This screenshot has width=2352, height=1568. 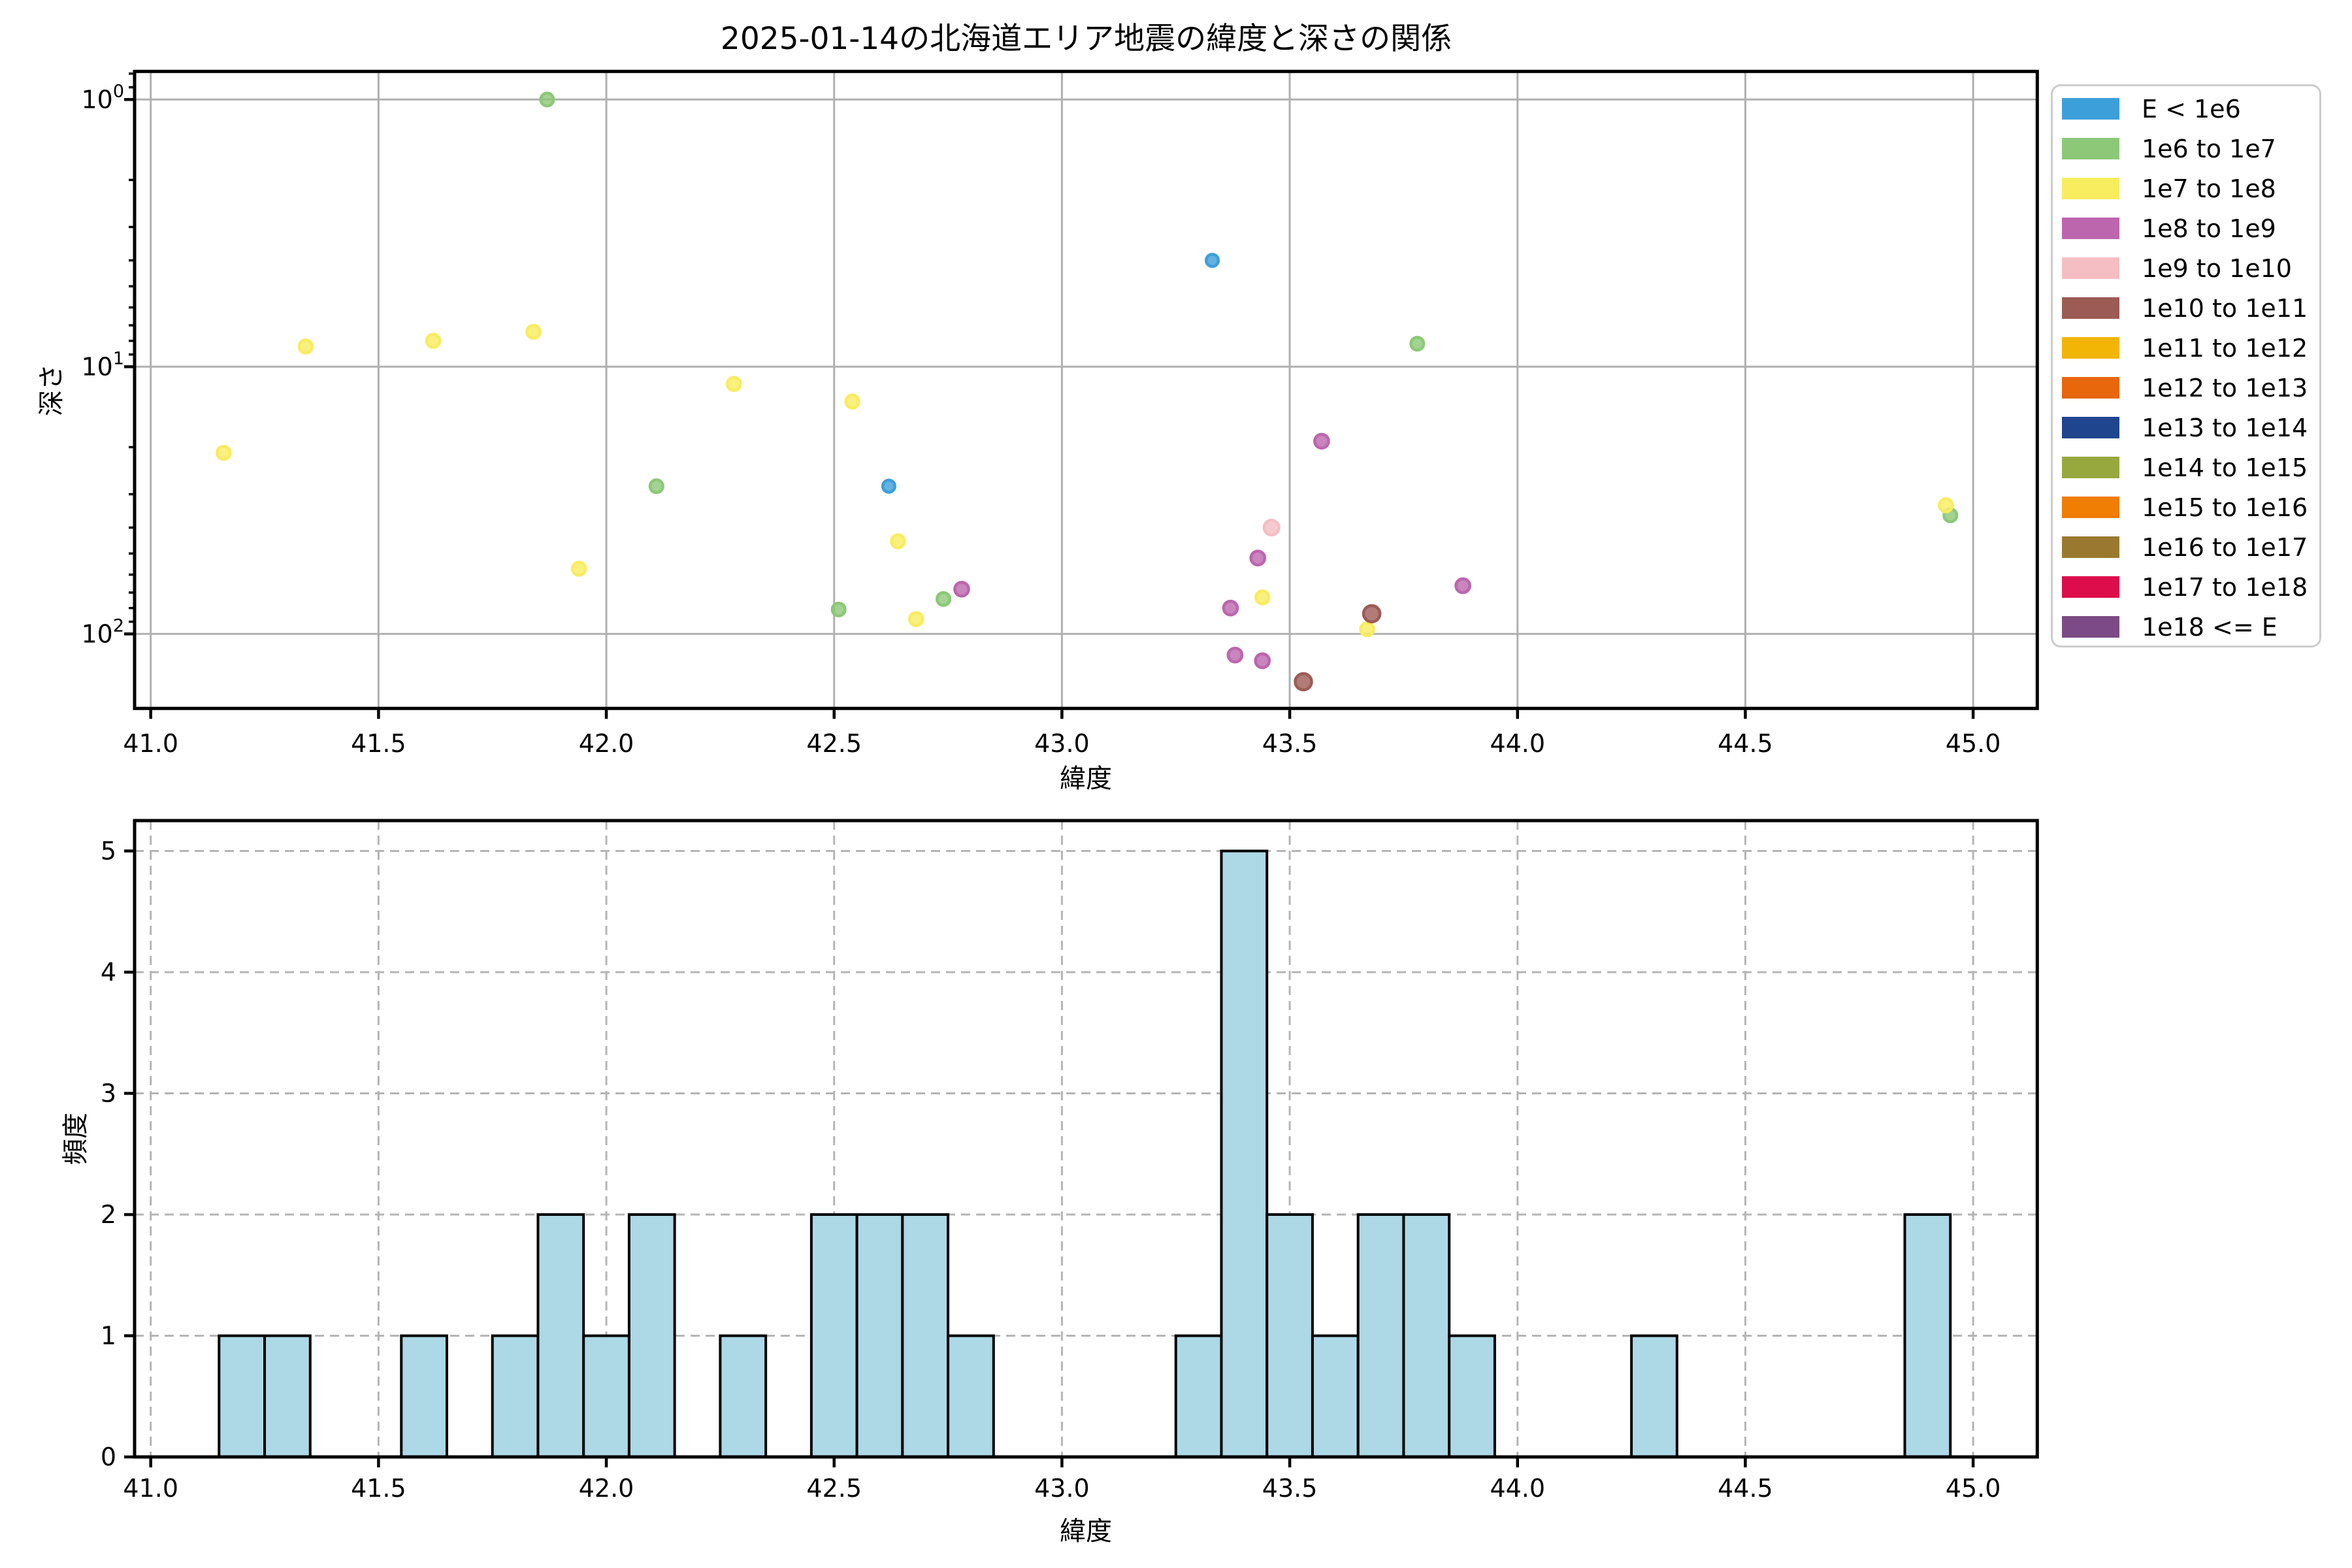 What do you see at coordinates (2186, 587) in the screenshot?
I see `legend-row: 1e17 to 1e18` at bounding box center [2186, 587].